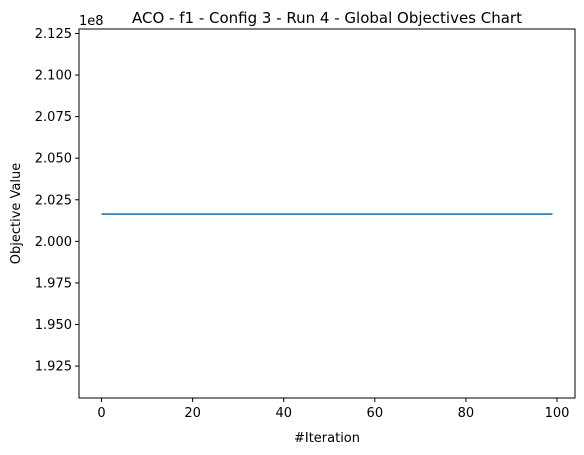 The width and height of the screenshot is (584, 455). What do you see at coordinates (53, 34) in the screenshot?
I see `y-tick-label: 2.125` at bounding box center [53, 34].